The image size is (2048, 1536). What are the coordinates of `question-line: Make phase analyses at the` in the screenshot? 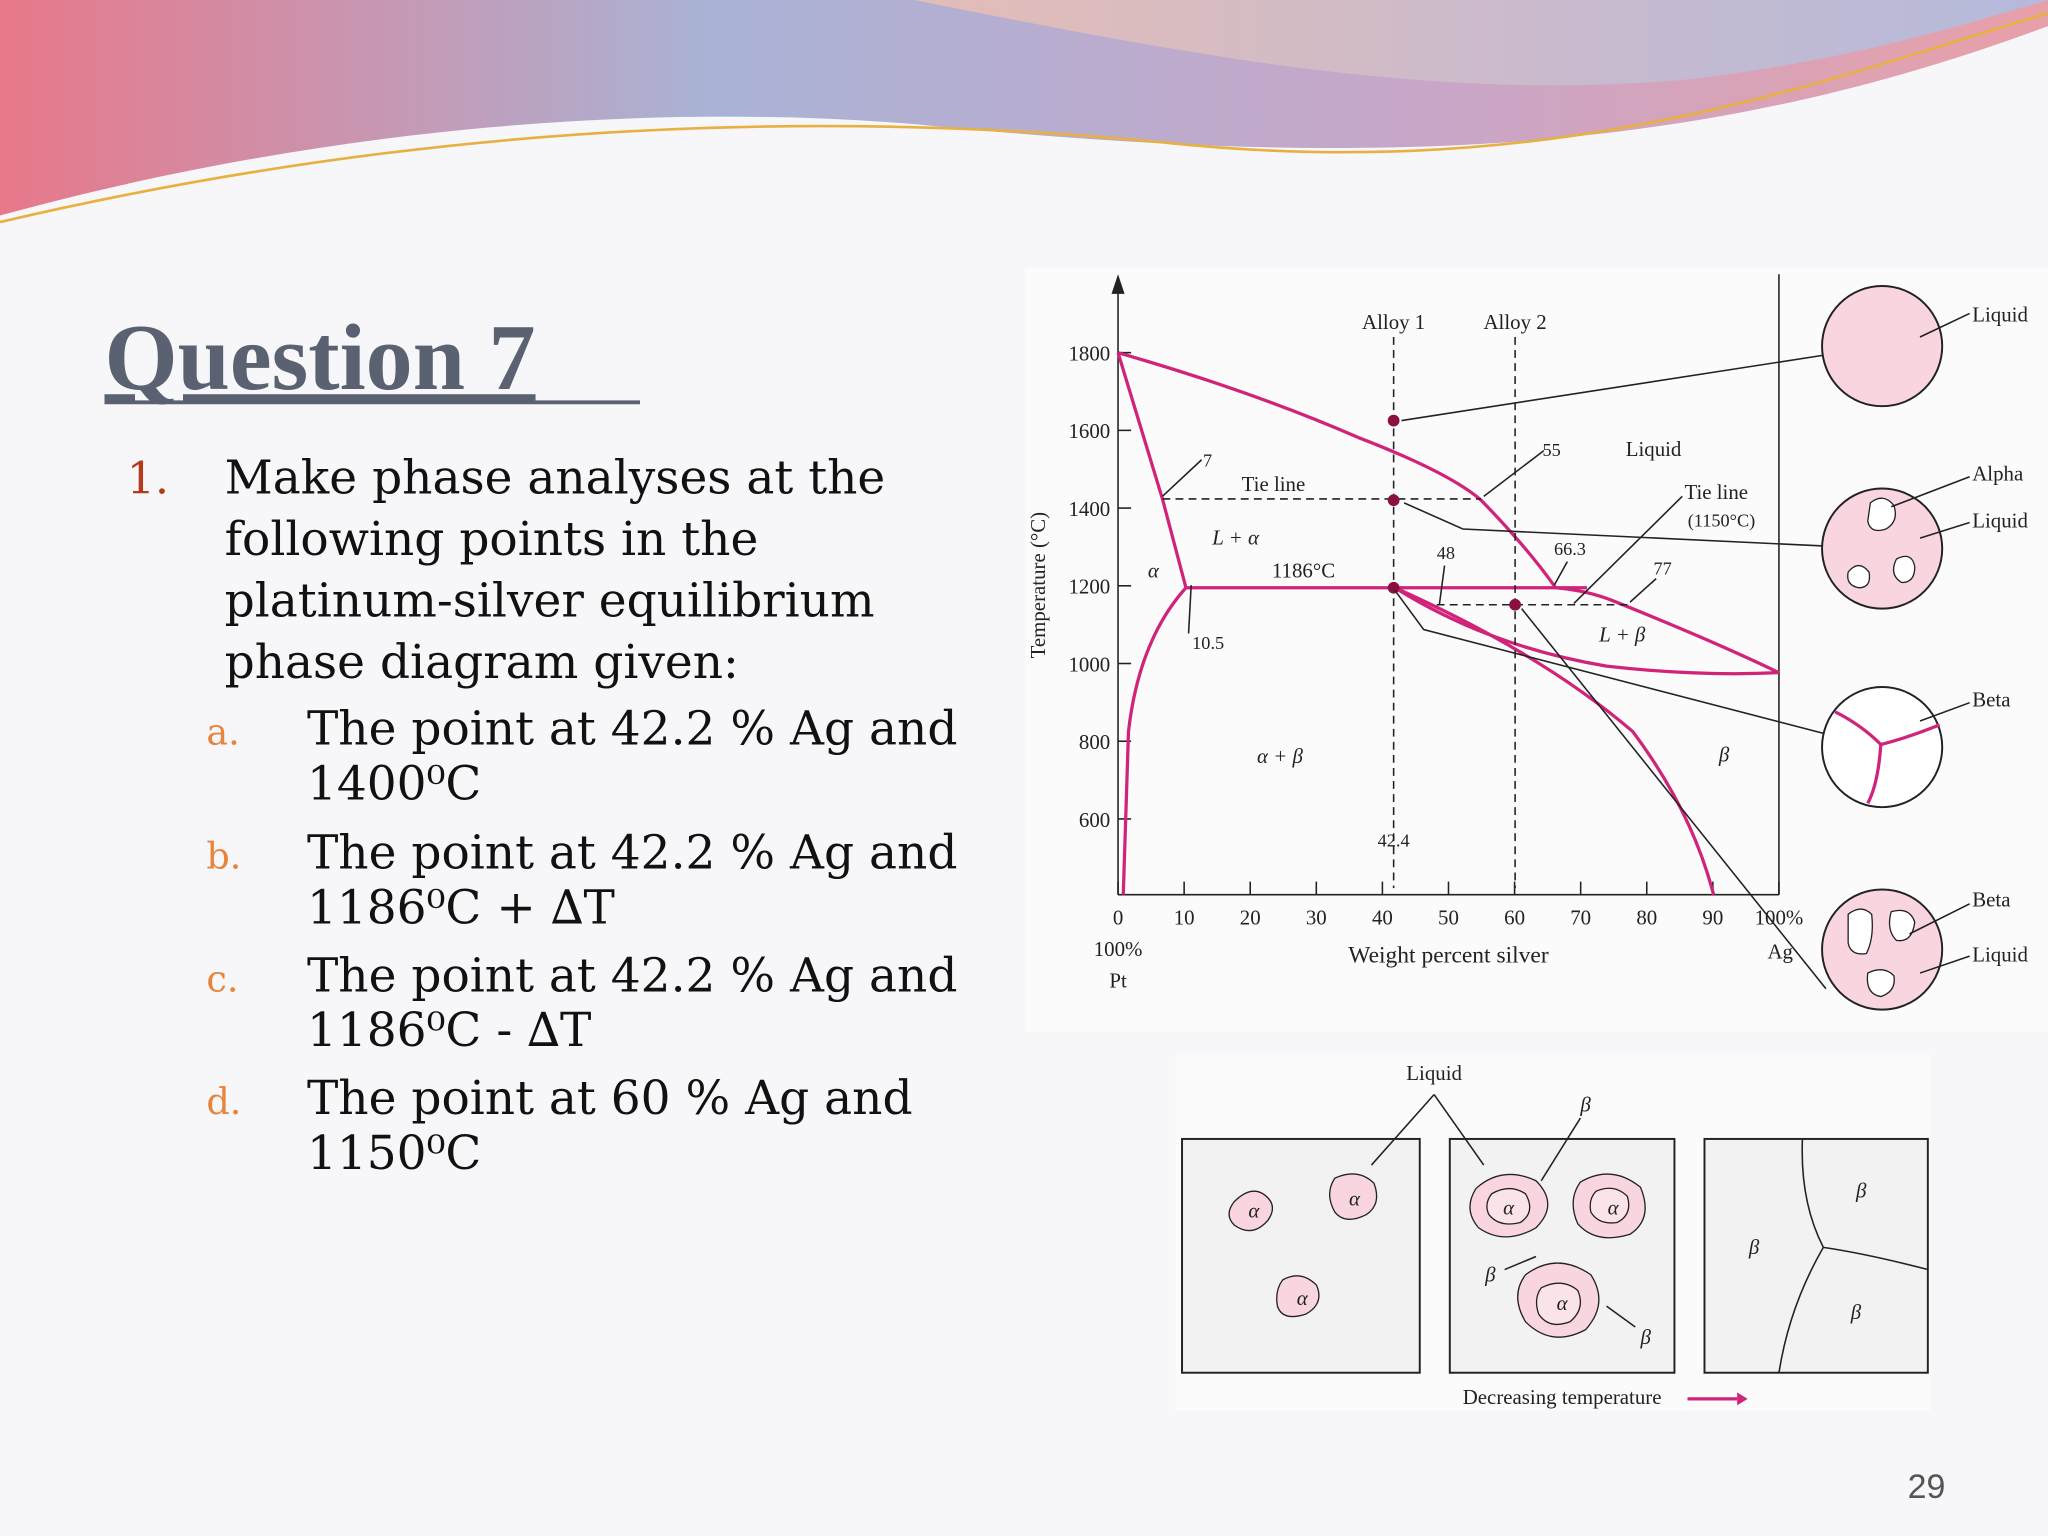 It's located at (555, 478).